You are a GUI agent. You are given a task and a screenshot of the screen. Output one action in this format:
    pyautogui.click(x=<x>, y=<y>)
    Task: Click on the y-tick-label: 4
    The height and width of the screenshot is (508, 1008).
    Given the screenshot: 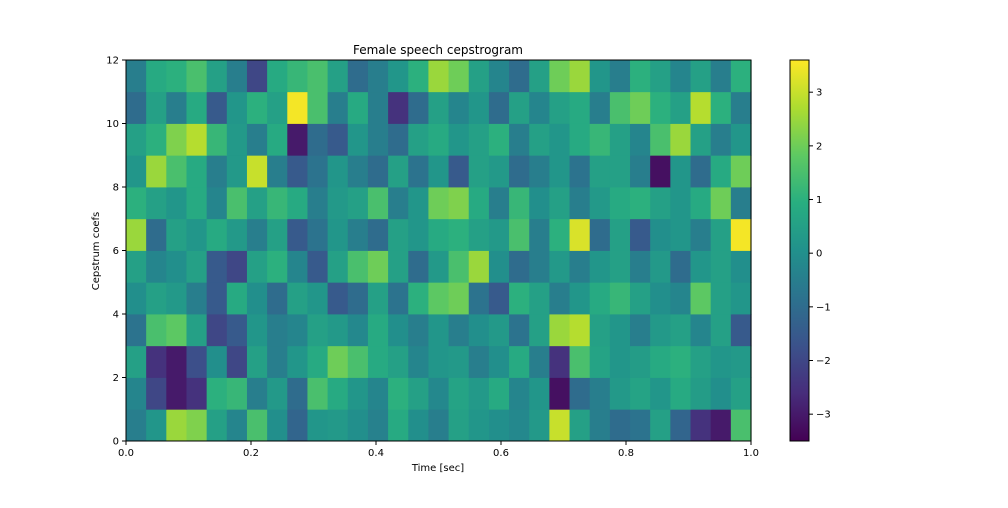 What is the action you would take?
    pyautogui.click(x=116, y=315)
    